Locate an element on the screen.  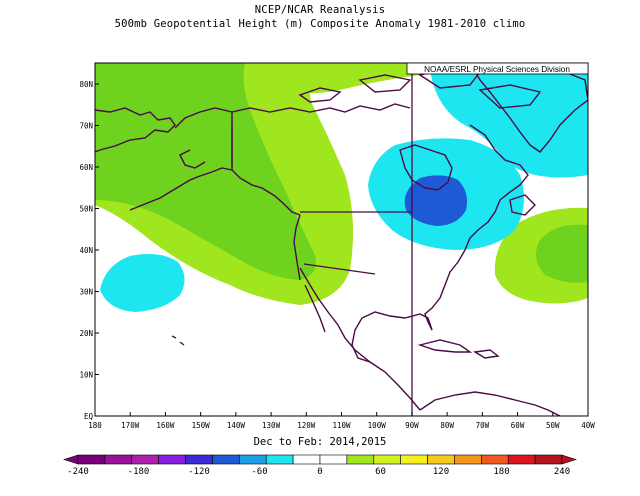
colorbar-boxes is located at coordinates (320, 459).